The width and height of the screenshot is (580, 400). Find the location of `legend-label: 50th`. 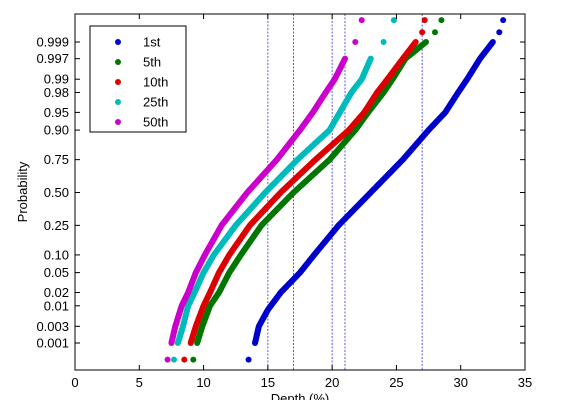

legend-label: 50th is located at coordinates (155, 122).